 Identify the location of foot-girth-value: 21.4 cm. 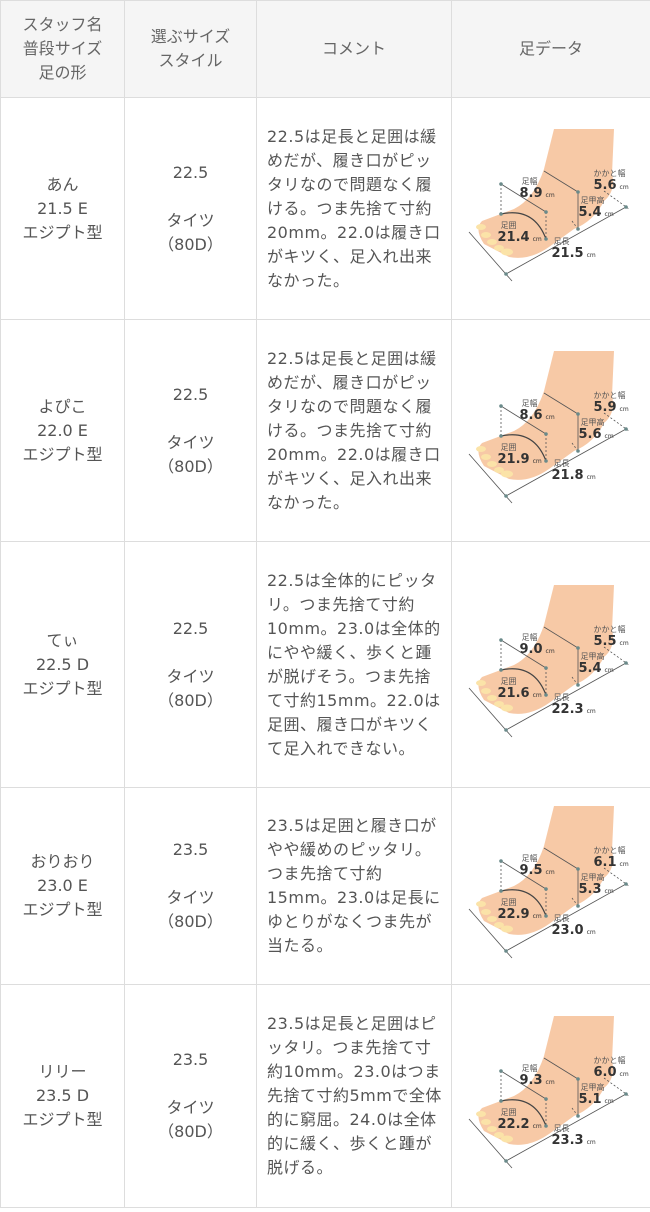
(520, 238).